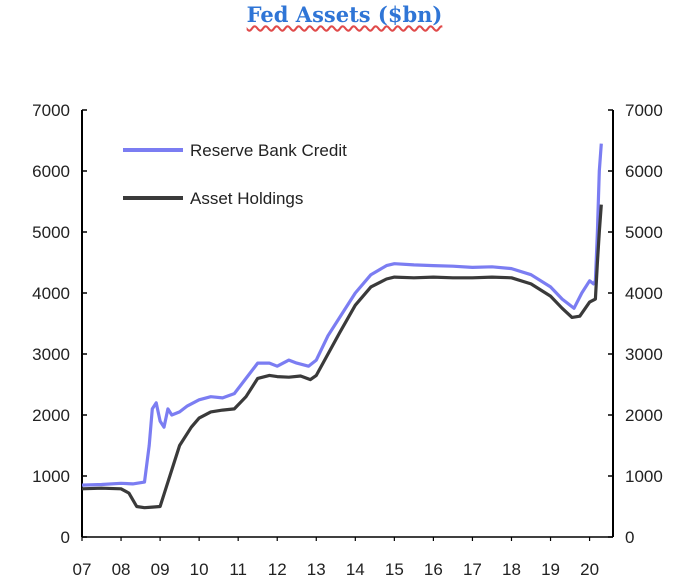  What do you see at coordinates (550, 569) in the screenshot?
I see `x-tick-label: 19` at bounding box center [550, 569].